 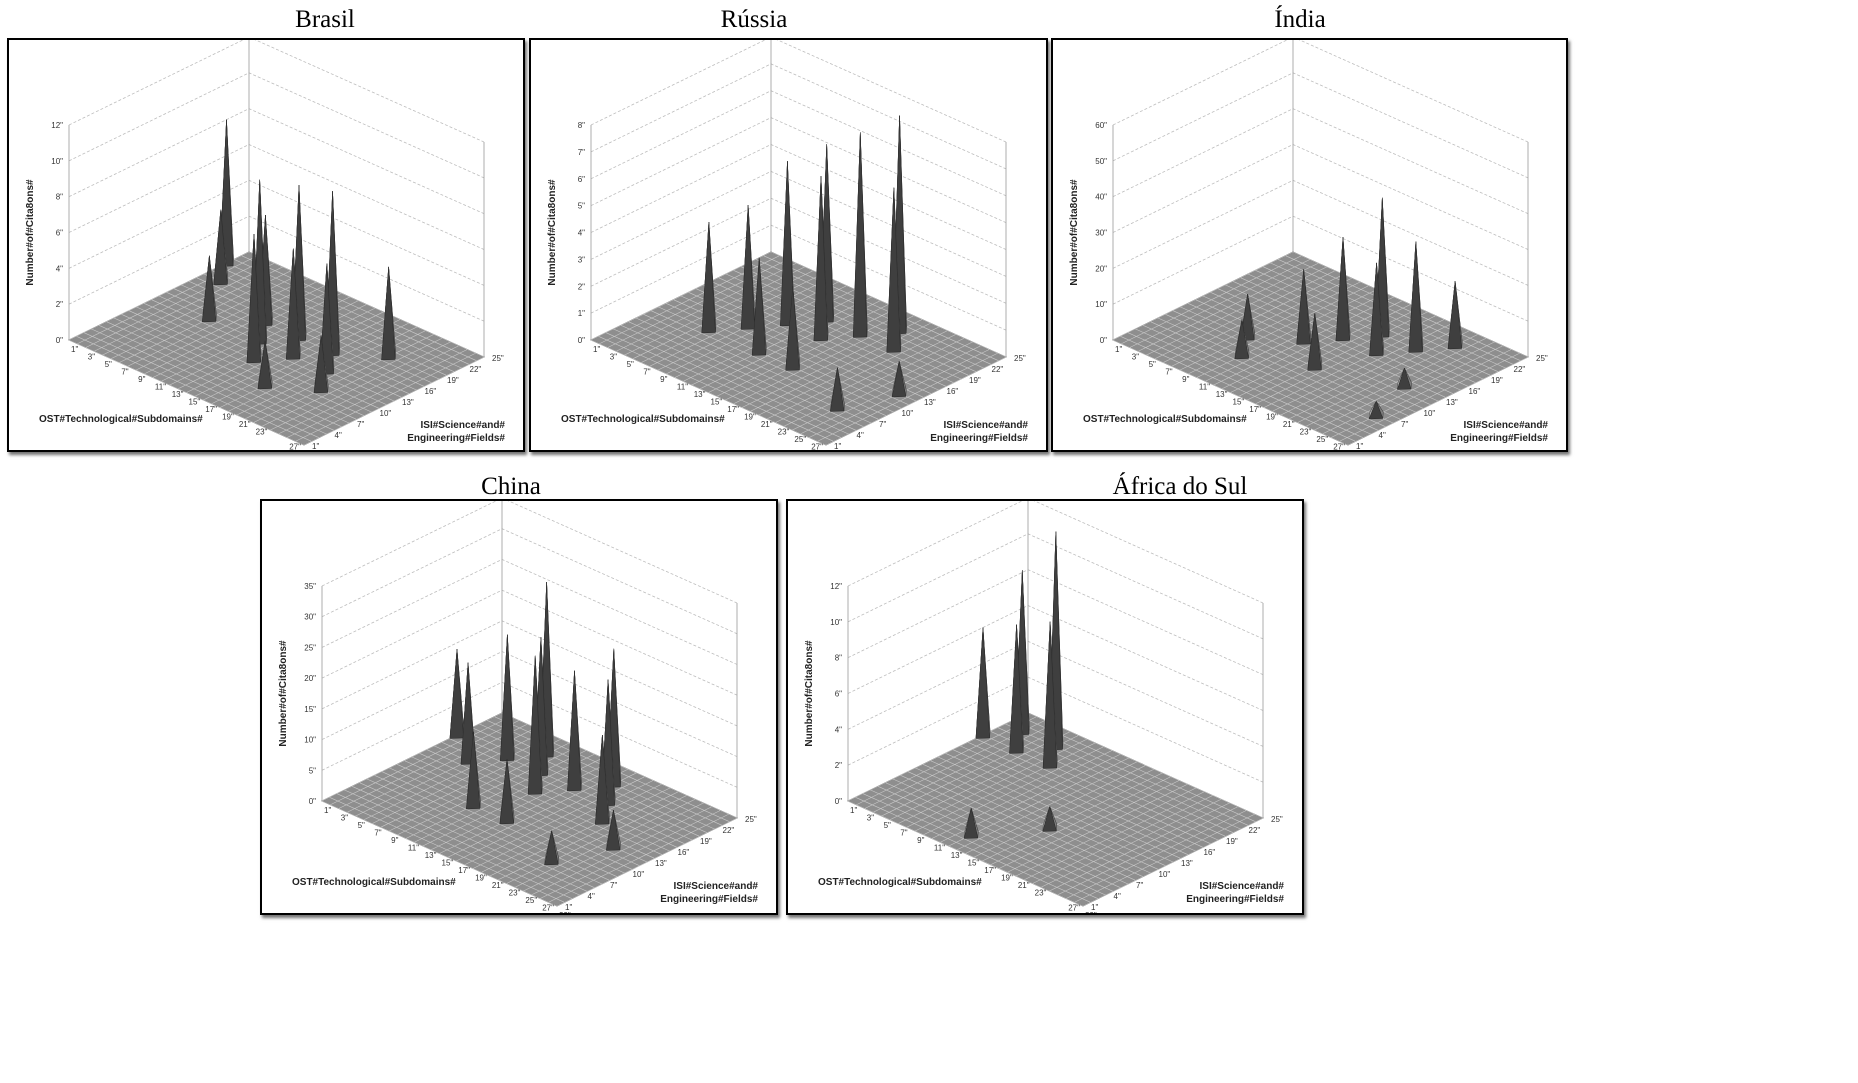 I want to click on z-tick-label: 25", so click(x=310, y=647).